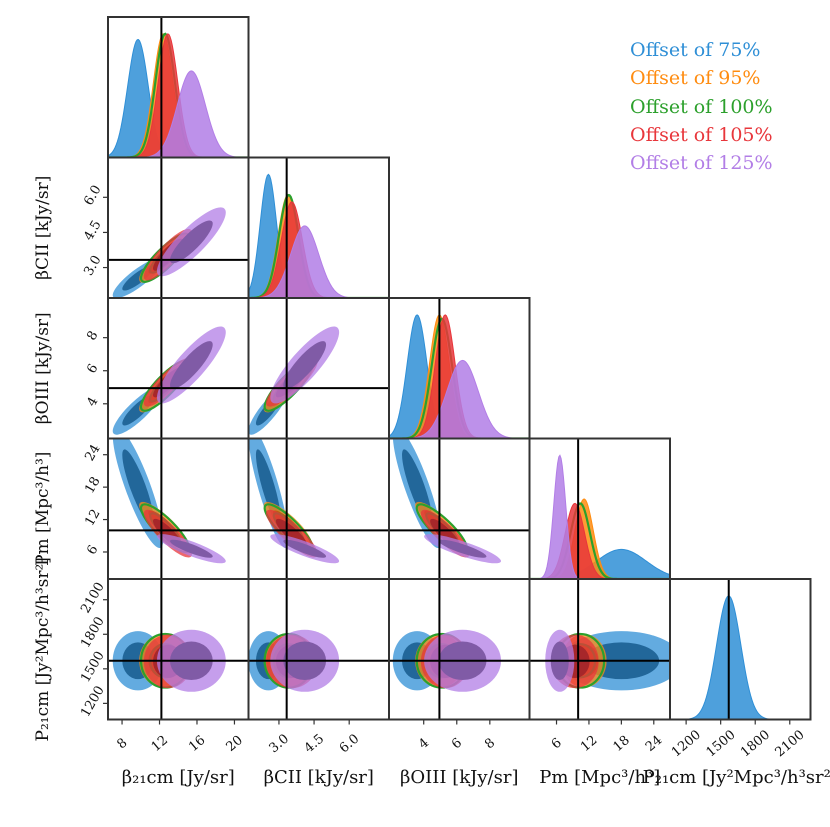 This screenshot has height=827, width=830. What do you see at coordinates (43, 228) in the screenshot?
I see `y-axis-label: βCII [kJy/sr]` at bounding box center [43, 228].